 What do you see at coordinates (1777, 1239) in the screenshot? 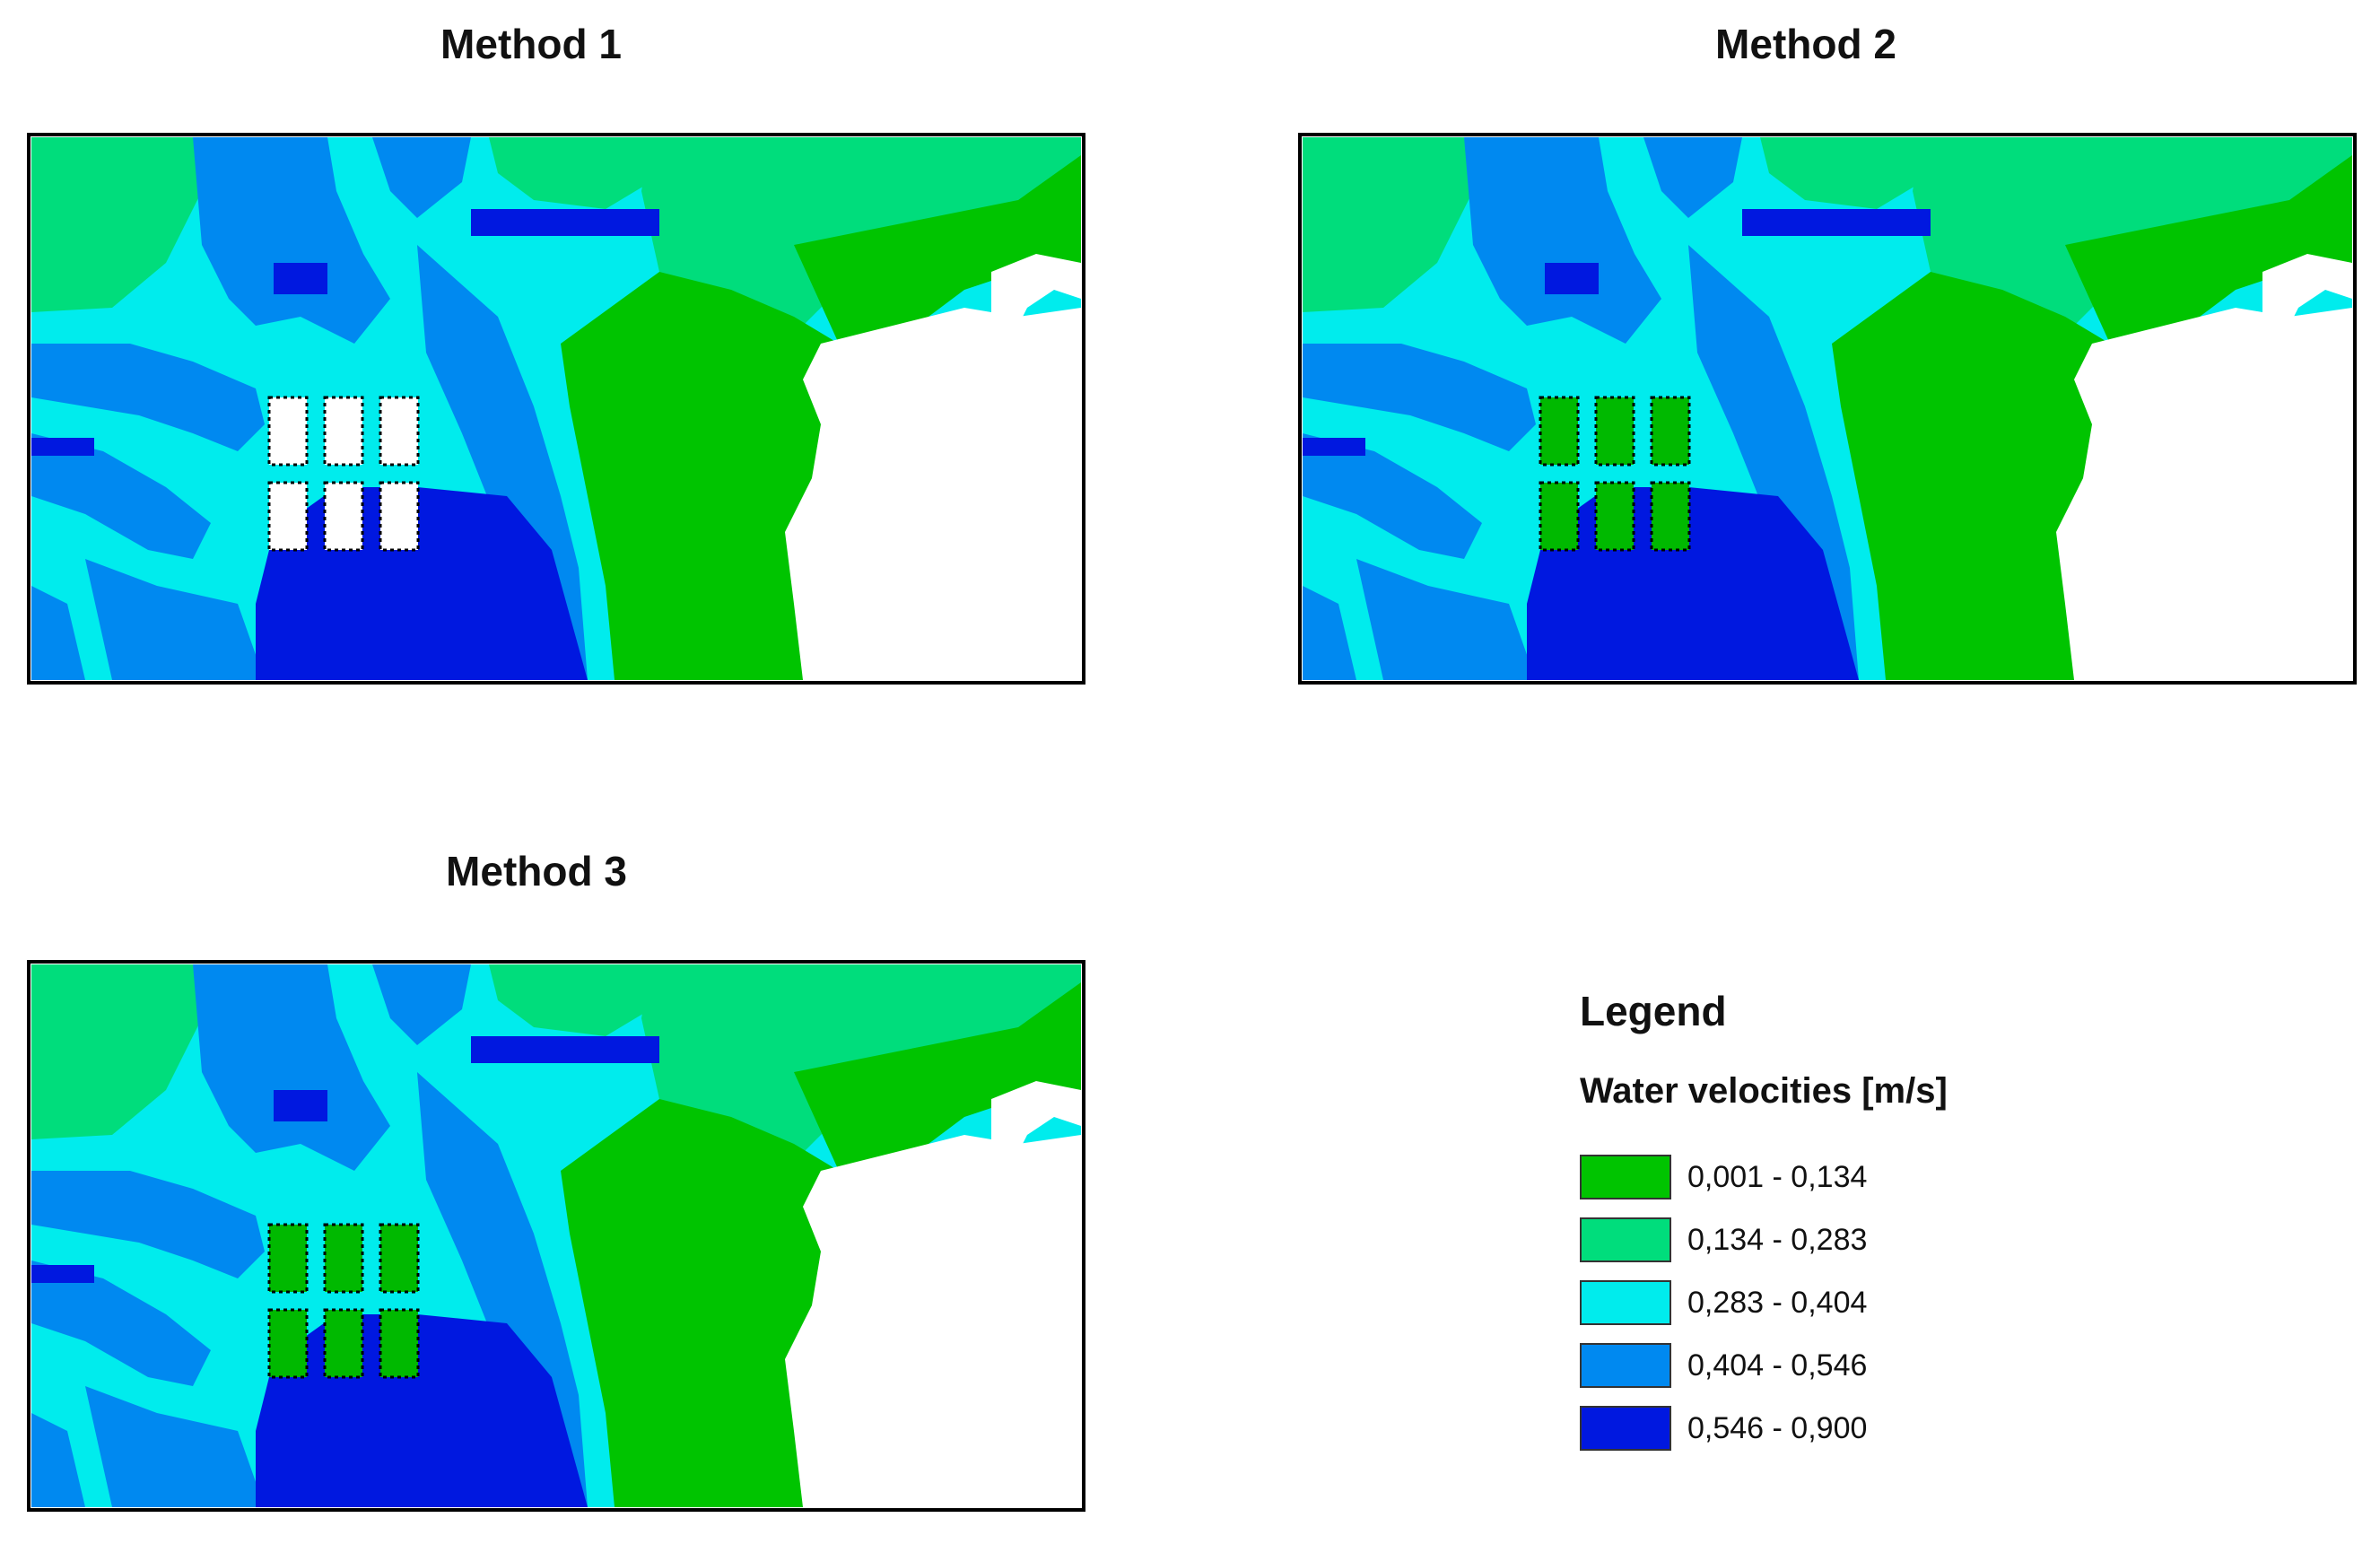
I see `legend-label: 0,134 - 0,283` at bounding box center [1777, 1239].